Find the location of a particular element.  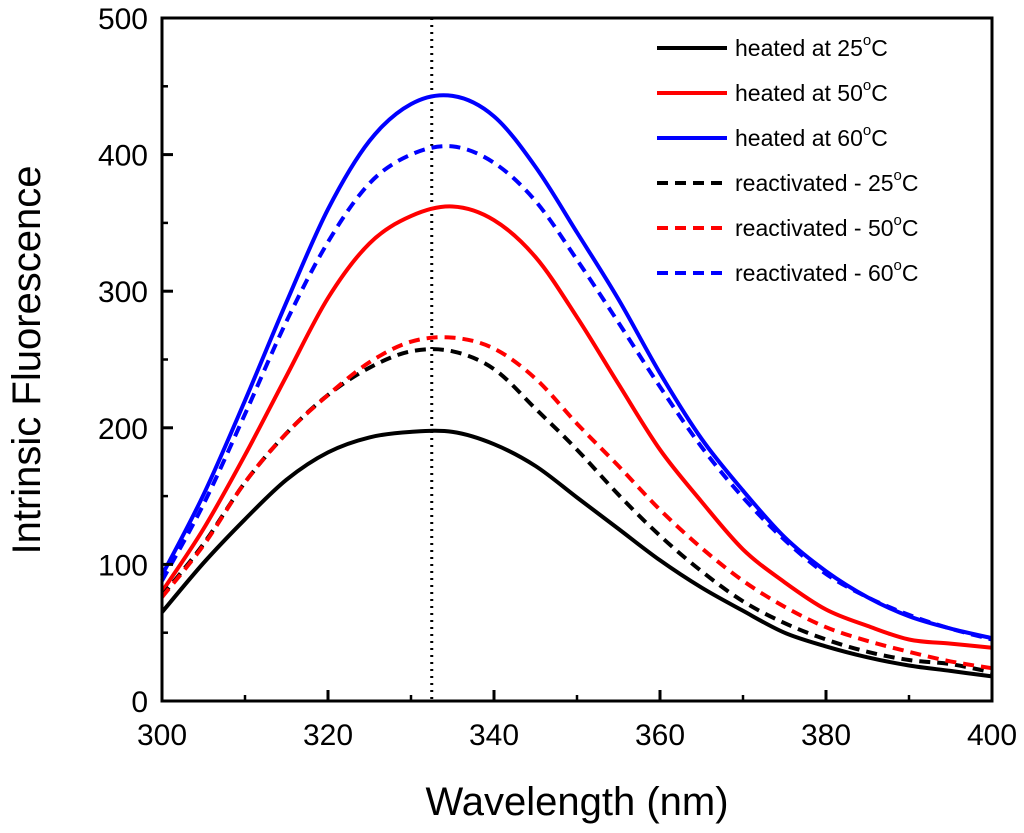

y-axis-title: Intrinsic Fluorescence is located at coordinates (27, 359).